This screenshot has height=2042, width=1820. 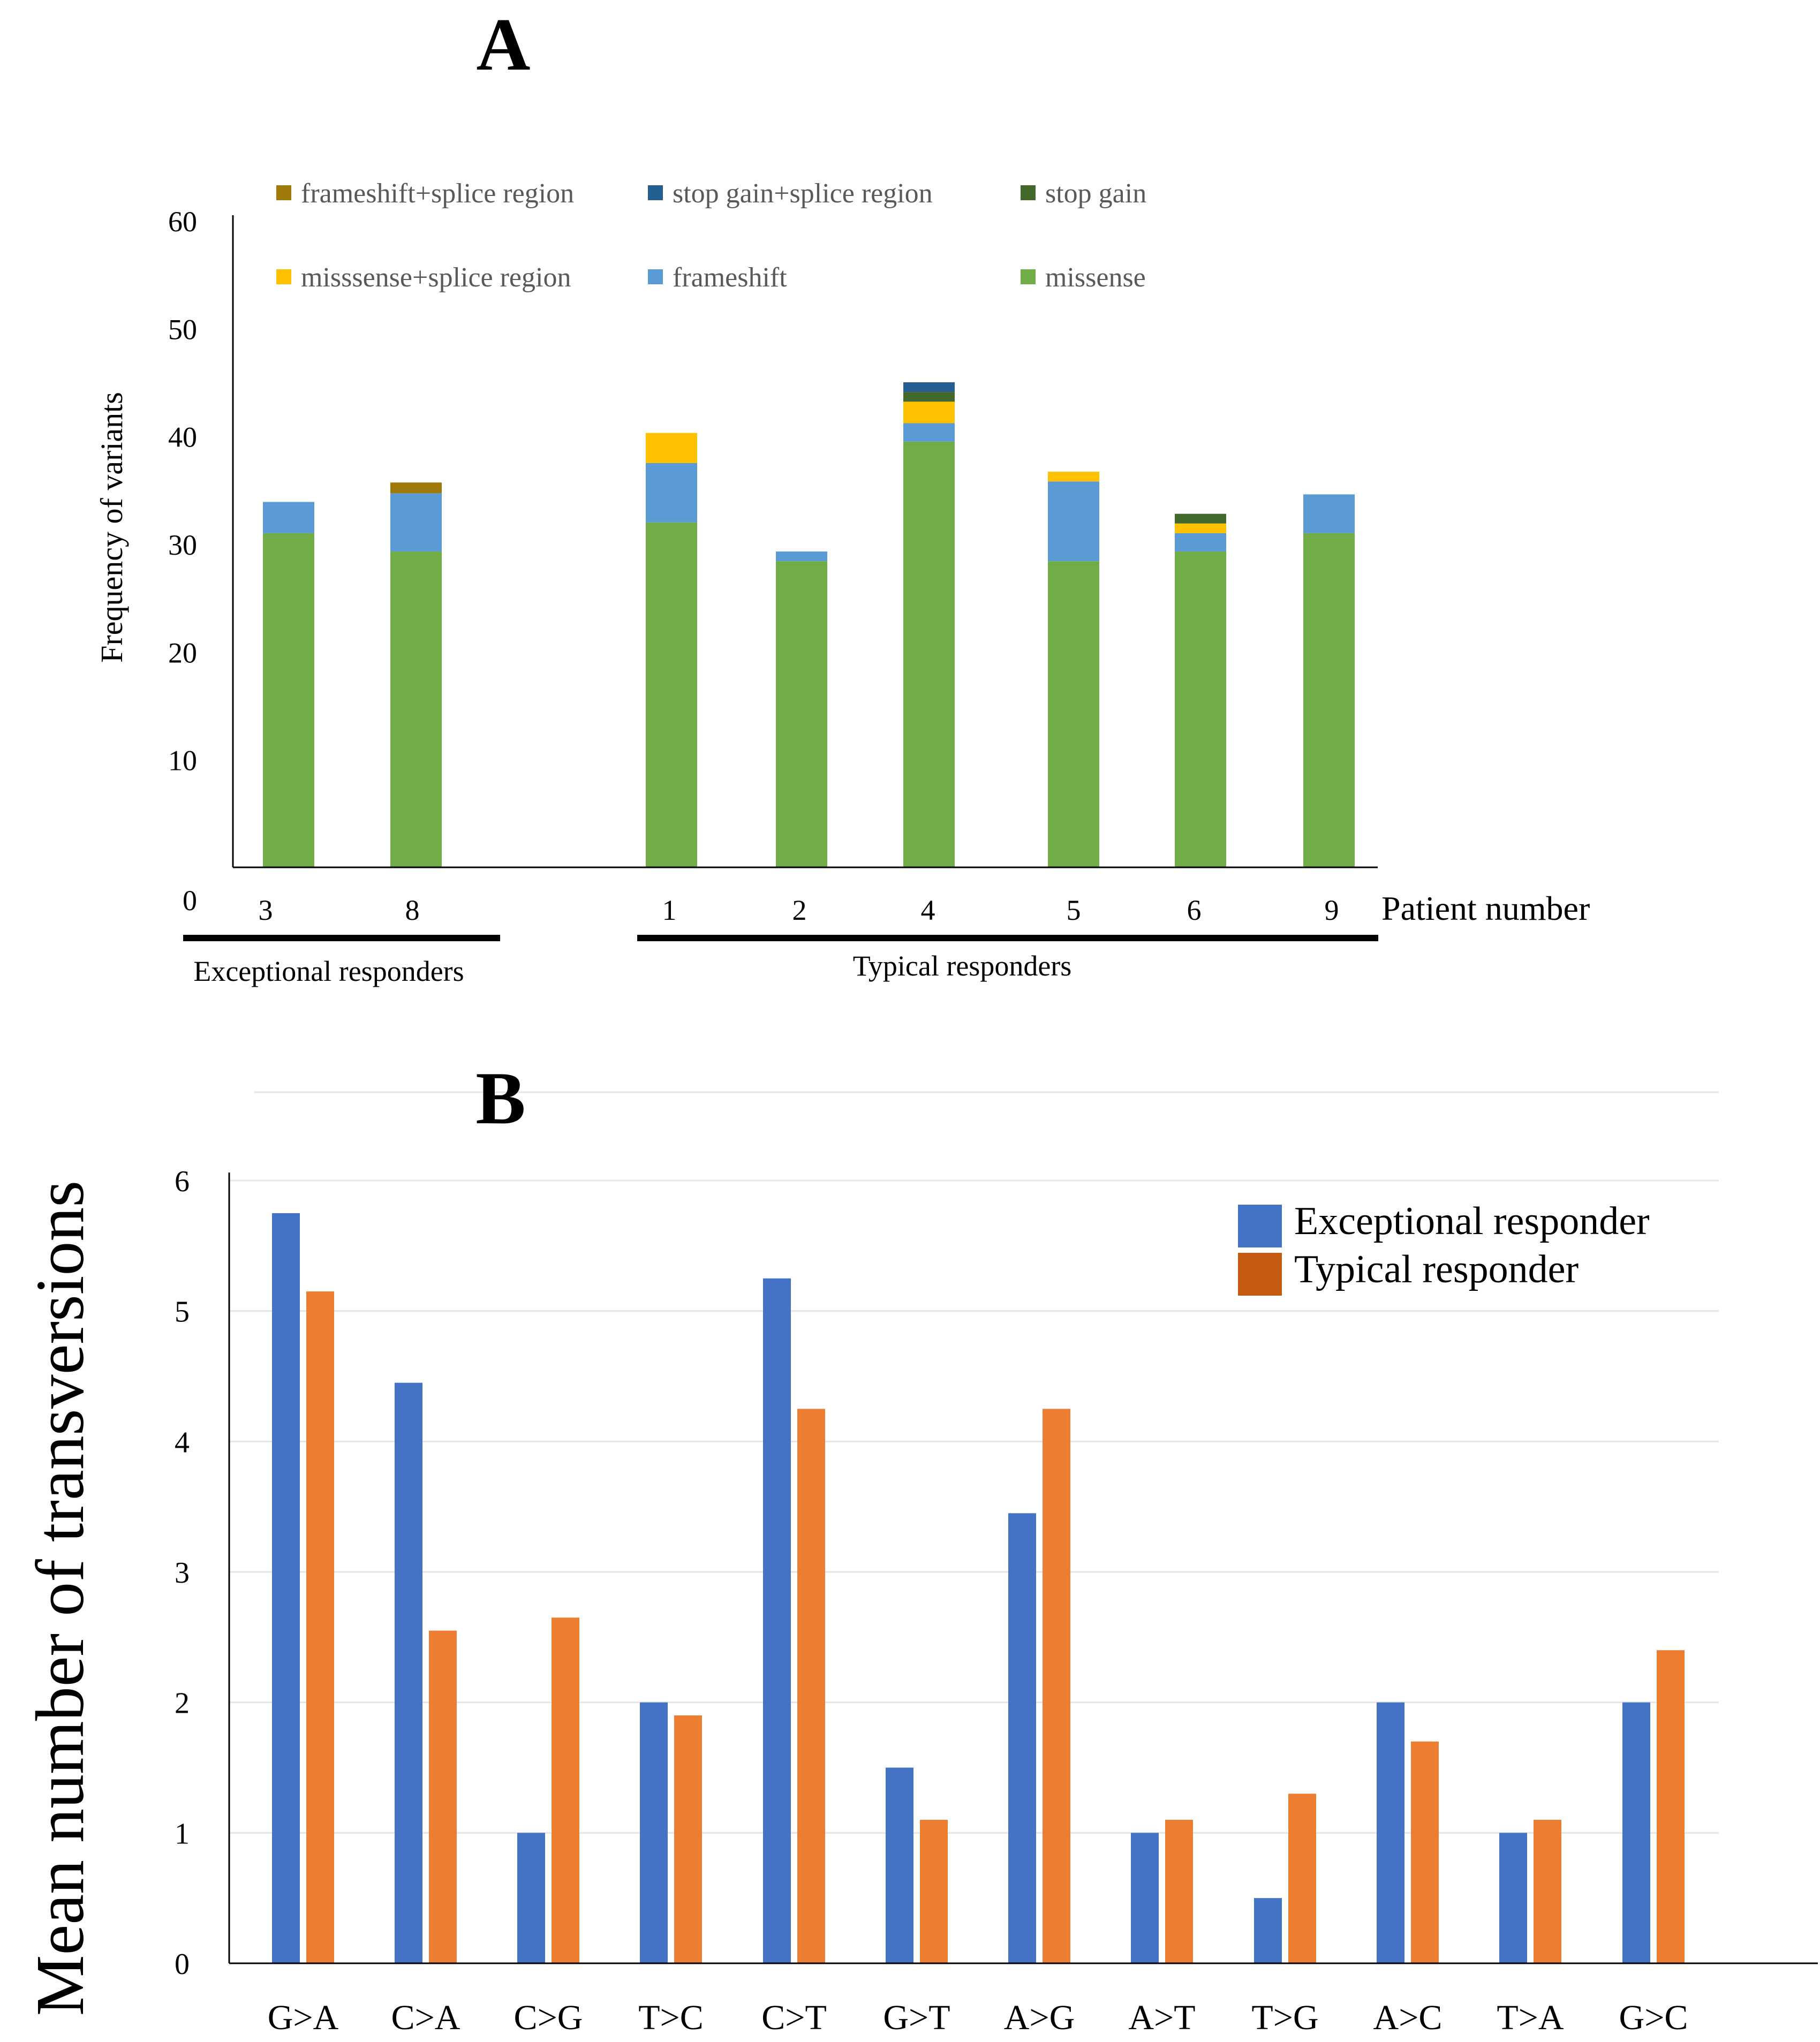 I want to click on a-legend-label-stop-gain: stop gain, so click(x=1095, y=193).